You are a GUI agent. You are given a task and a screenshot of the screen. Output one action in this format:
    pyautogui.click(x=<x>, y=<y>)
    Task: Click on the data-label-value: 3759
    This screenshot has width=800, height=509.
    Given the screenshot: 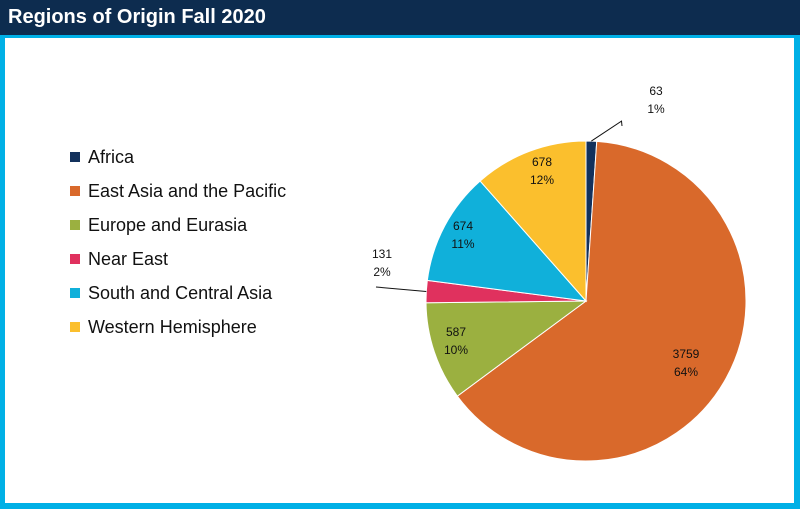 What is the action you would take?
    pyautogui.click(x=686, y=354)
    